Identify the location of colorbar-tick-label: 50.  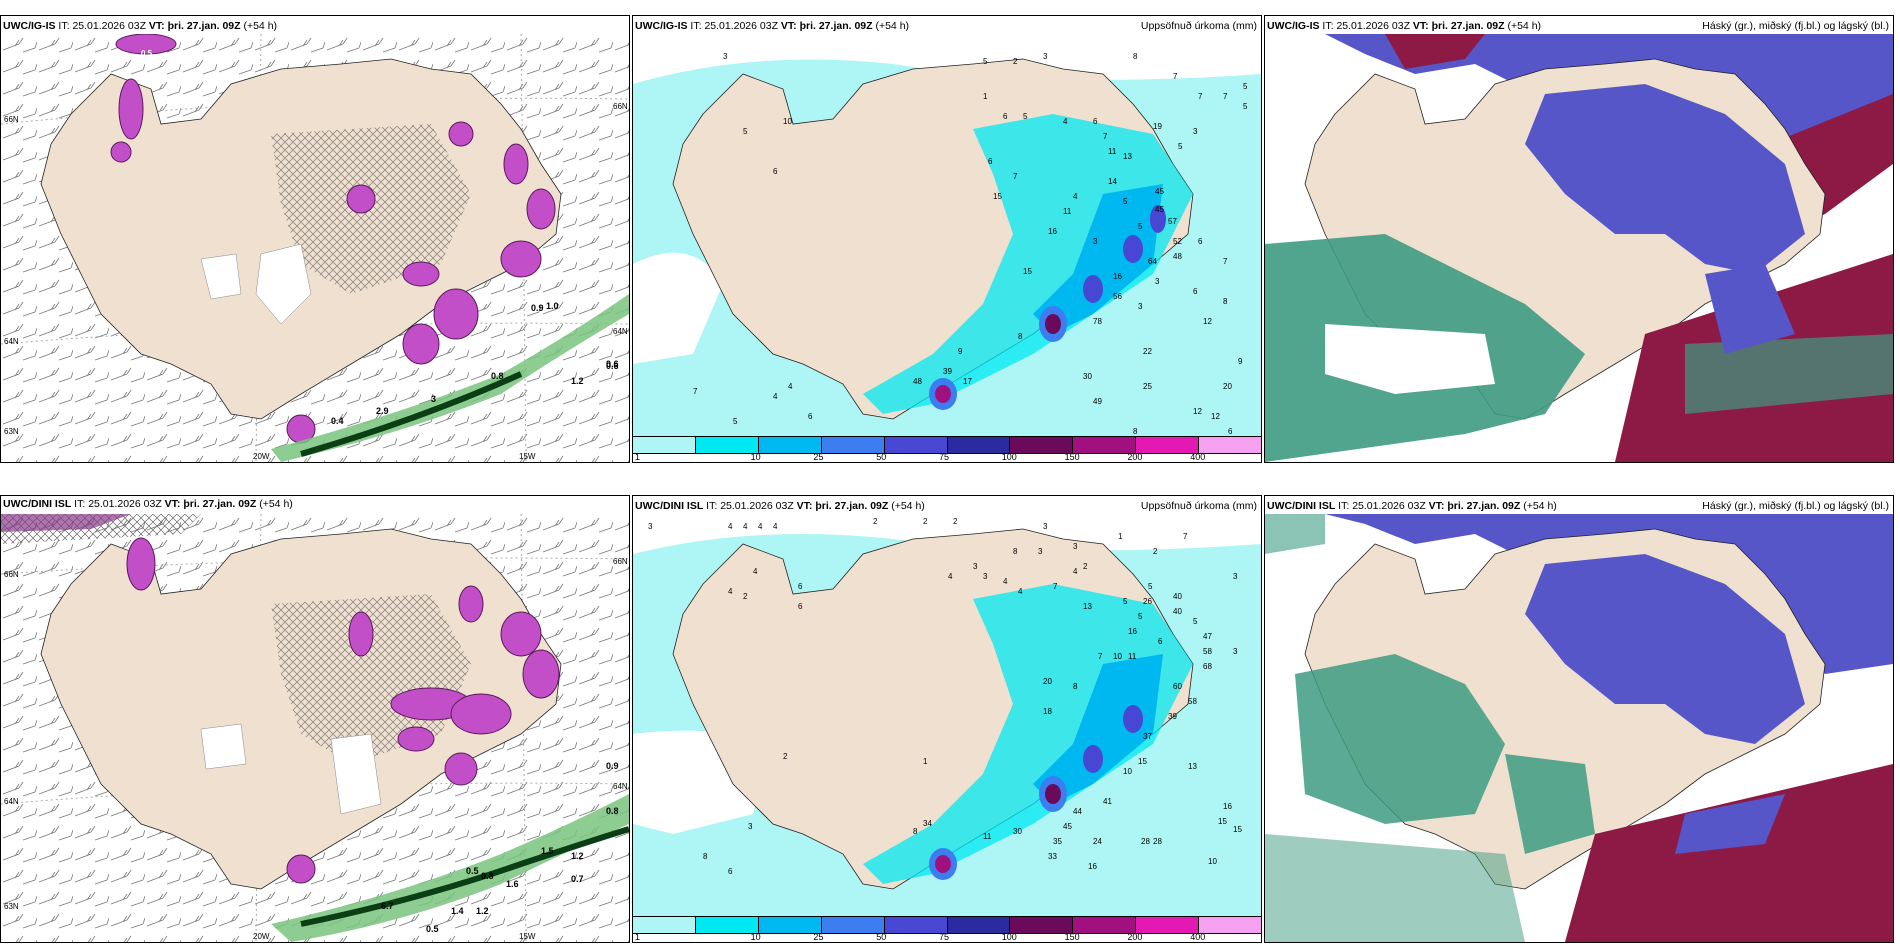
(881, 457).